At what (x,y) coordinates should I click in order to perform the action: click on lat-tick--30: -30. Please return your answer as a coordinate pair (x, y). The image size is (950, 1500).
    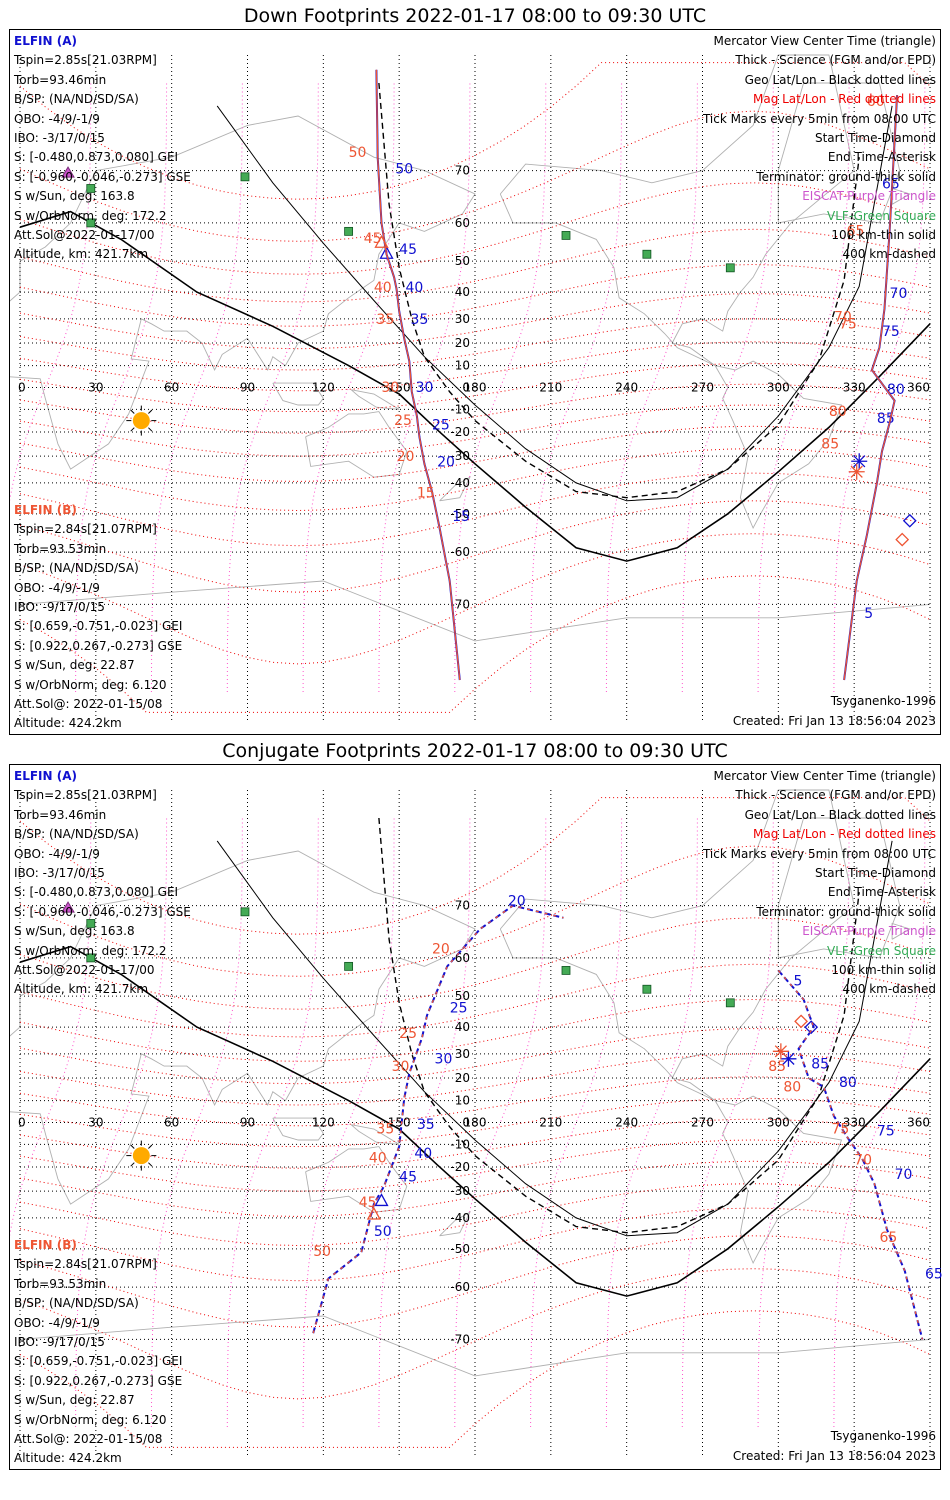
    Looking at the image, I should click on (460, 1191).